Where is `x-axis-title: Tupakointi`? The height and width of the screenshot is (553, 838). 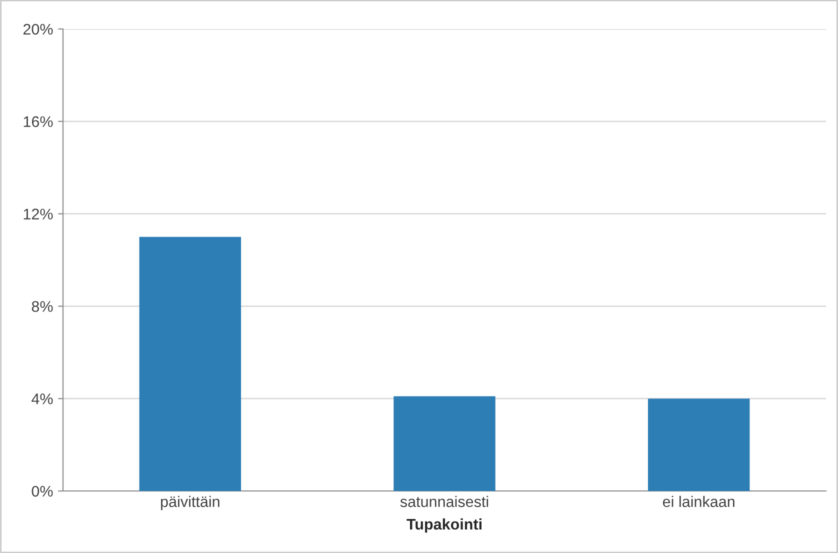
x-axis-title: Tupakointi is located at coordinates (444, 525).